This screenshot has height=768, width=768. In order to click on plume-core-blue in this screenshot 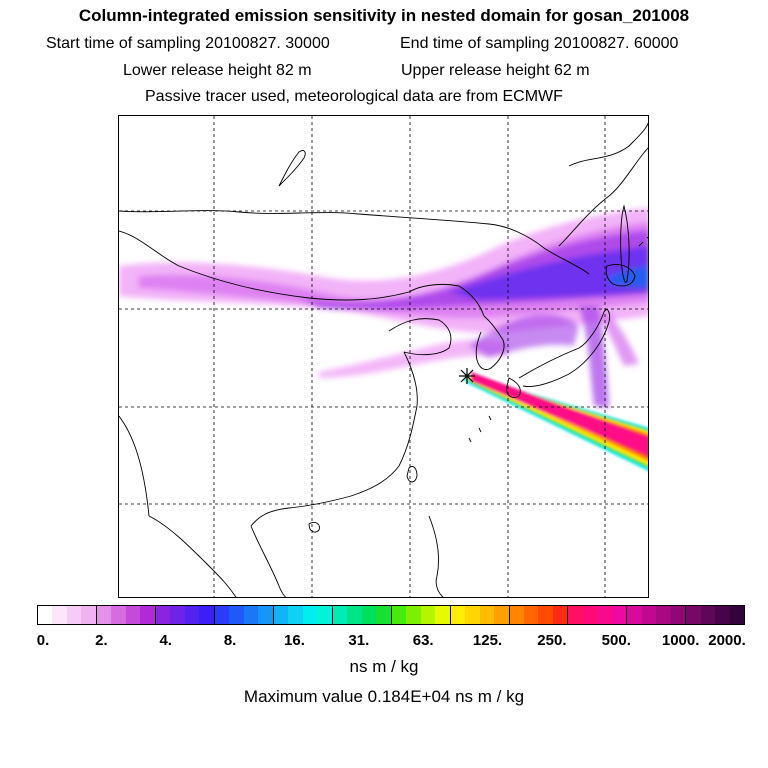, I will do `click(628, 277)`.